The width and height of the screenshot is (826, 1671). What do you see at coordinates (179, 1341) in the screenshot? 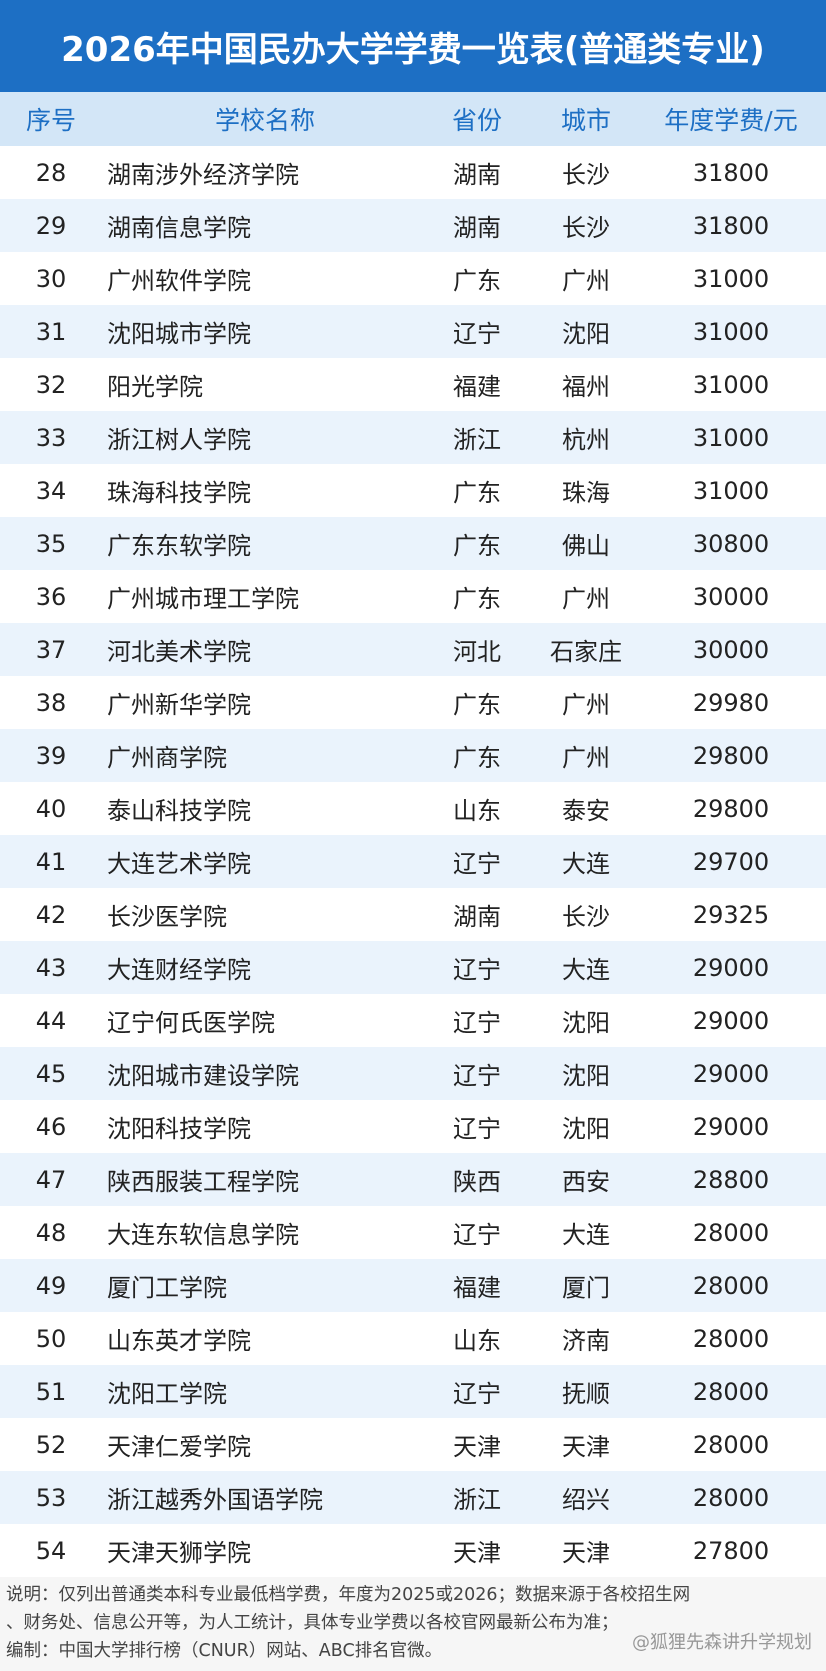
I see `school-name: 山东英才学院` at bounding box center [179, 1341].